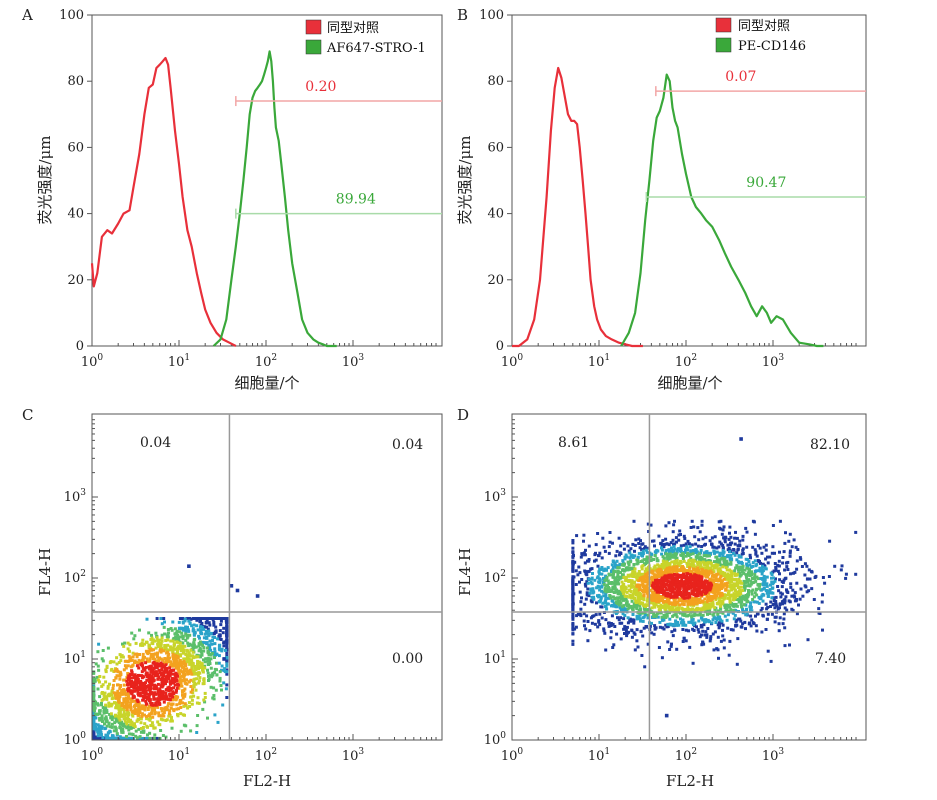  What do you see at coordinates (92, 361) in the screenshot?
I see `panel-a-x-tick-label: 100` at bounding box center [92, 361].